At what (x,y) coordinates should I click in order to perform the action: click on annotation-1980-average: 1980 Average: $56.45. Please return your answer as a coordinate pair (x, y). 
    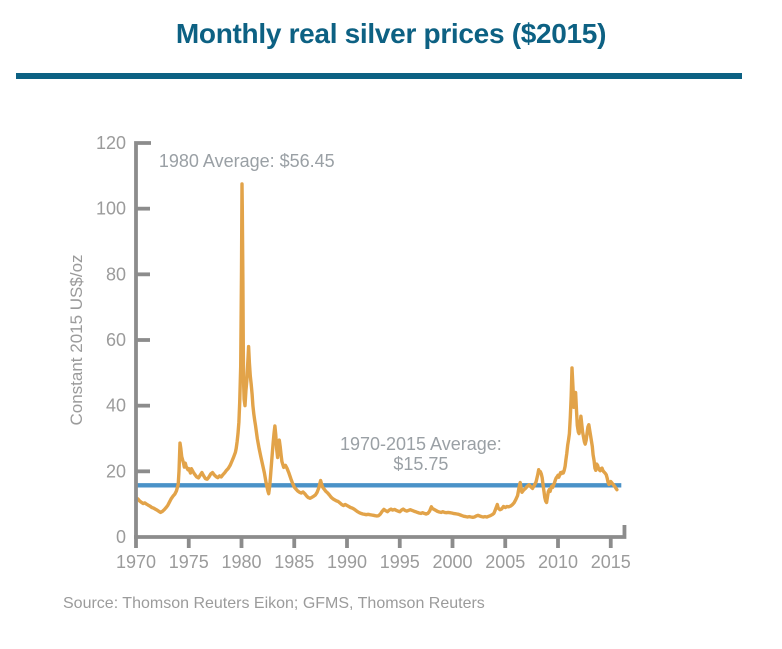
    Looking at the image, I should click on (247, 161).